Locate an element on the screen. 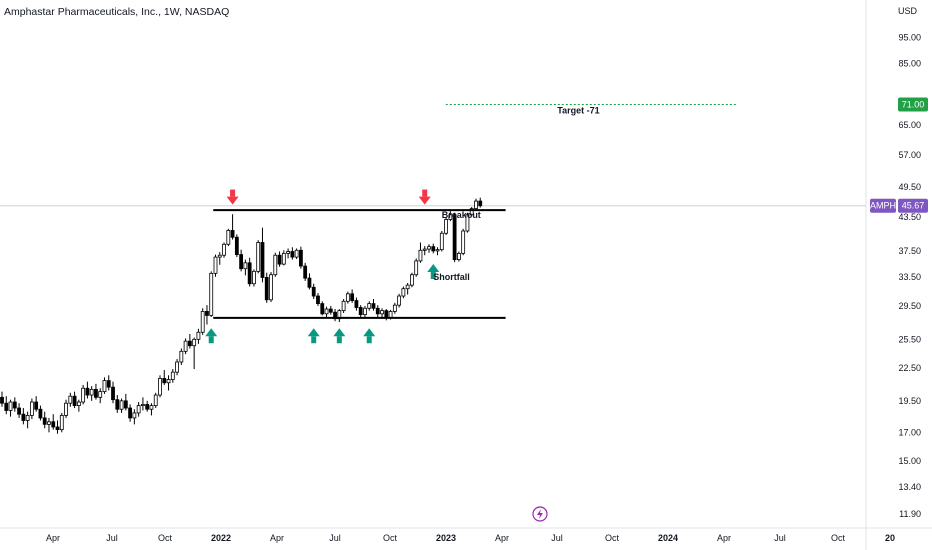  price-tick: 19.50 is located at coordinates (909, 401).